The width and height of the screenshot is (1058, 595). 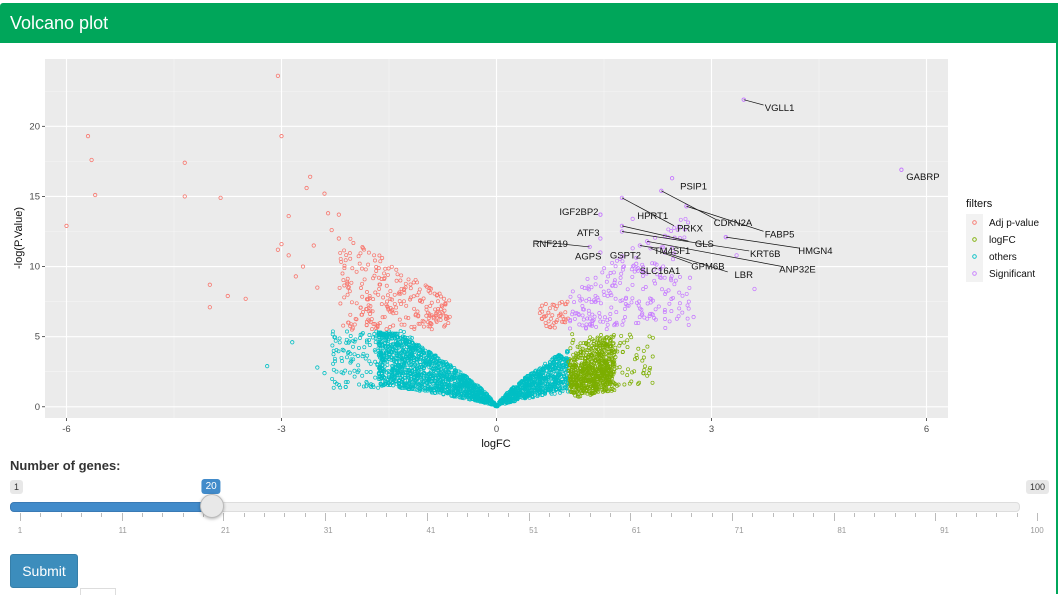 I want to click on slider-handle, so click(x=212, y=506).